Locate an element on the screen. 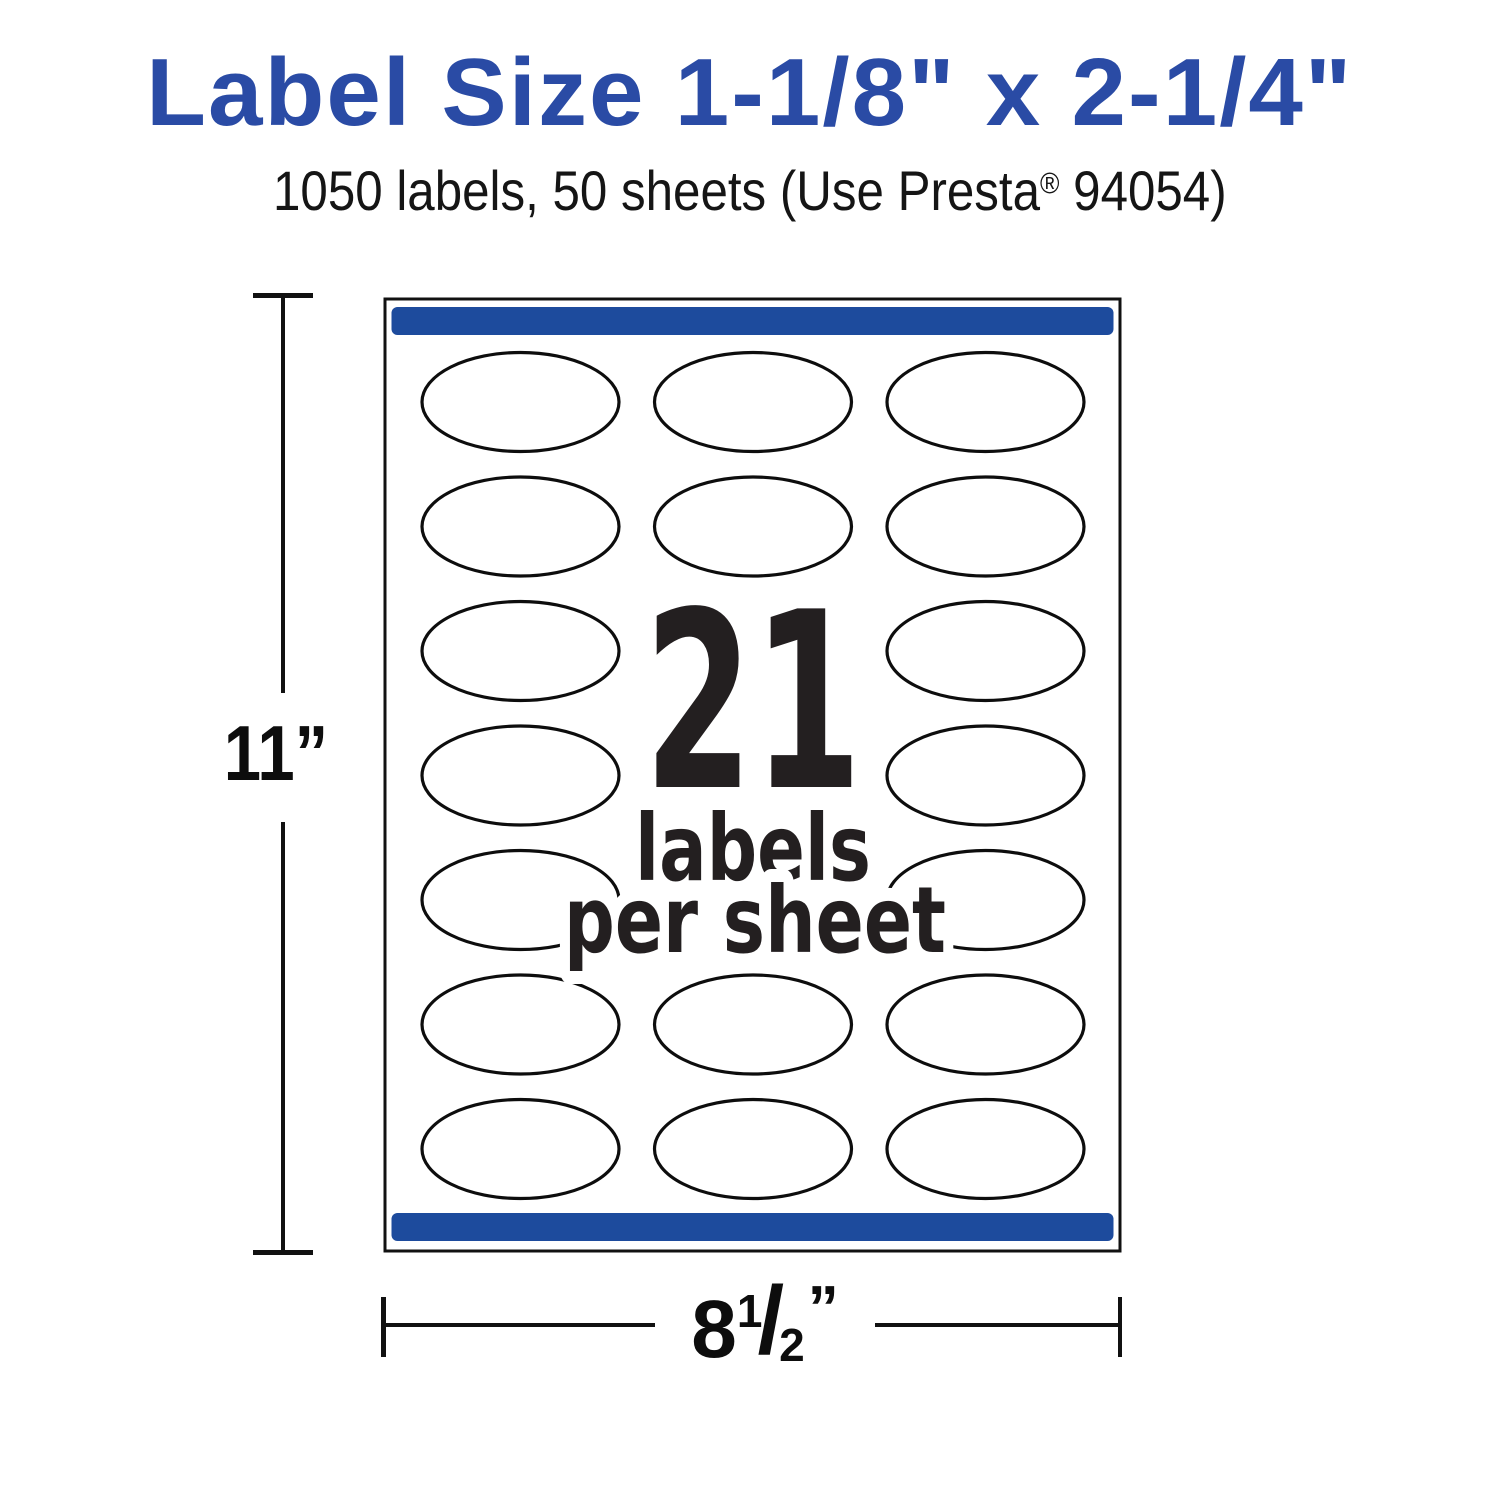  labels-caption-line2: per sheet is located at coordinates (755, 920).